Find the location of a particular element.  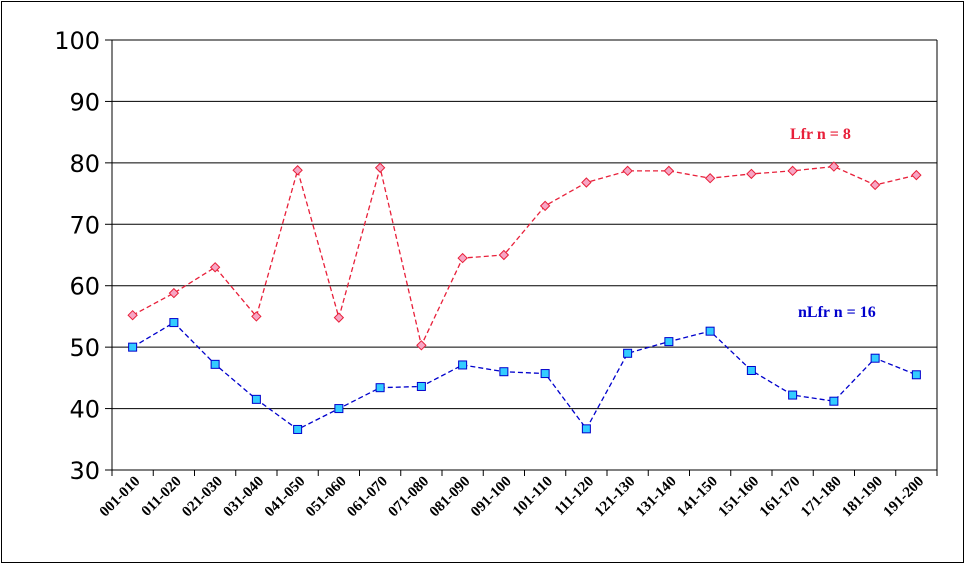

y-tick-label: 90 is located at coordinates (84, 102).